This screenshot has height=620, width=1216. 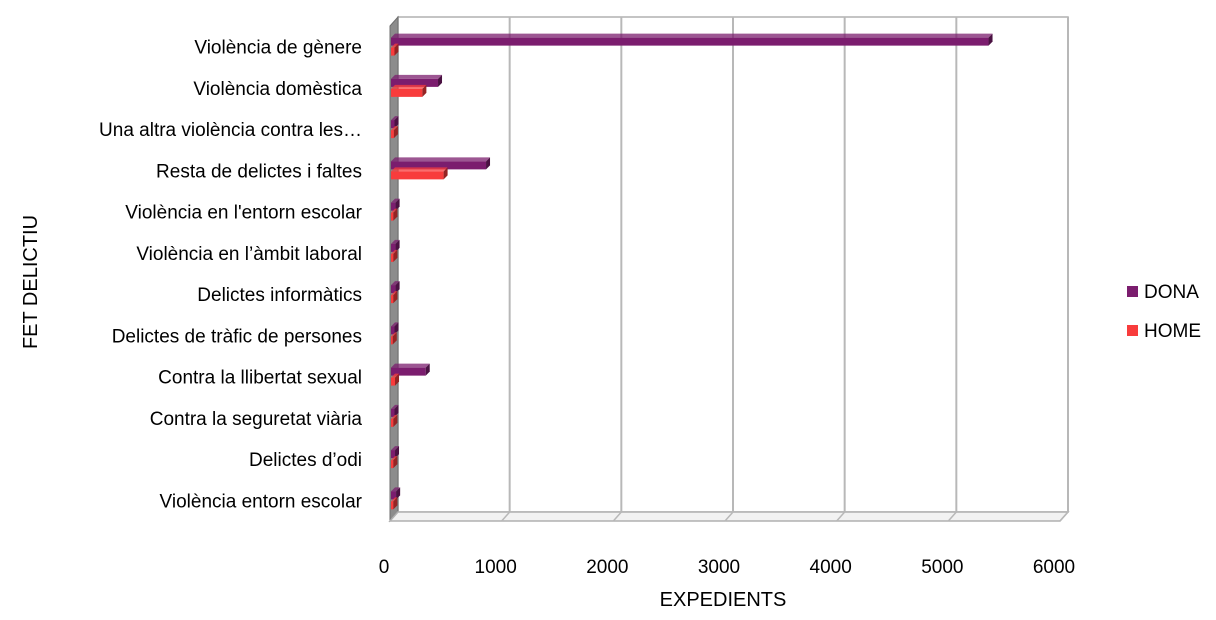 What do you see at coordinates (1172, 331) in the screenshot?
I see `legend-label: HOME` at bounding box center [1172, 331].